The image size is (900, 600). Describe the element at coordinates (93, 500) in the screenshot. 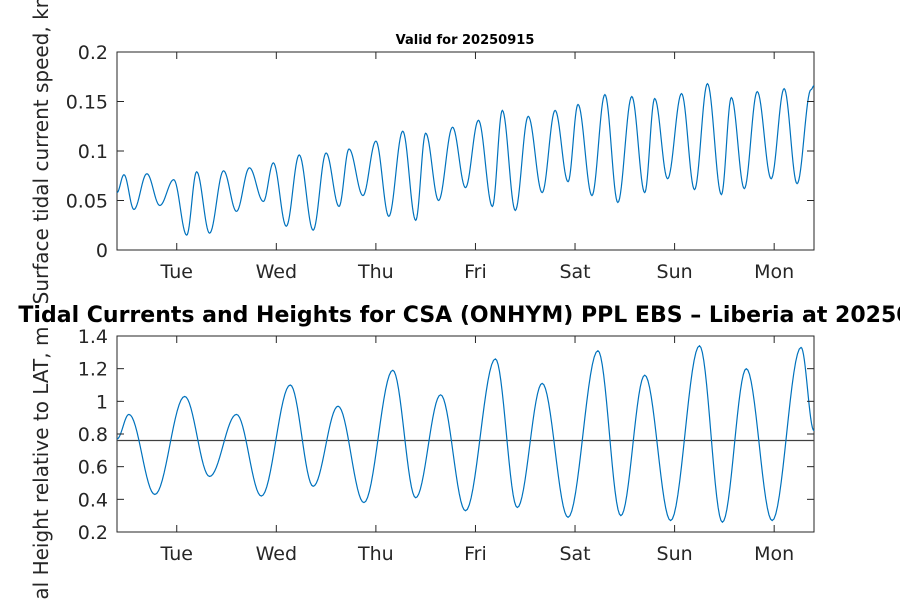

I see `height-y-tick-label: 0.4` at that location.